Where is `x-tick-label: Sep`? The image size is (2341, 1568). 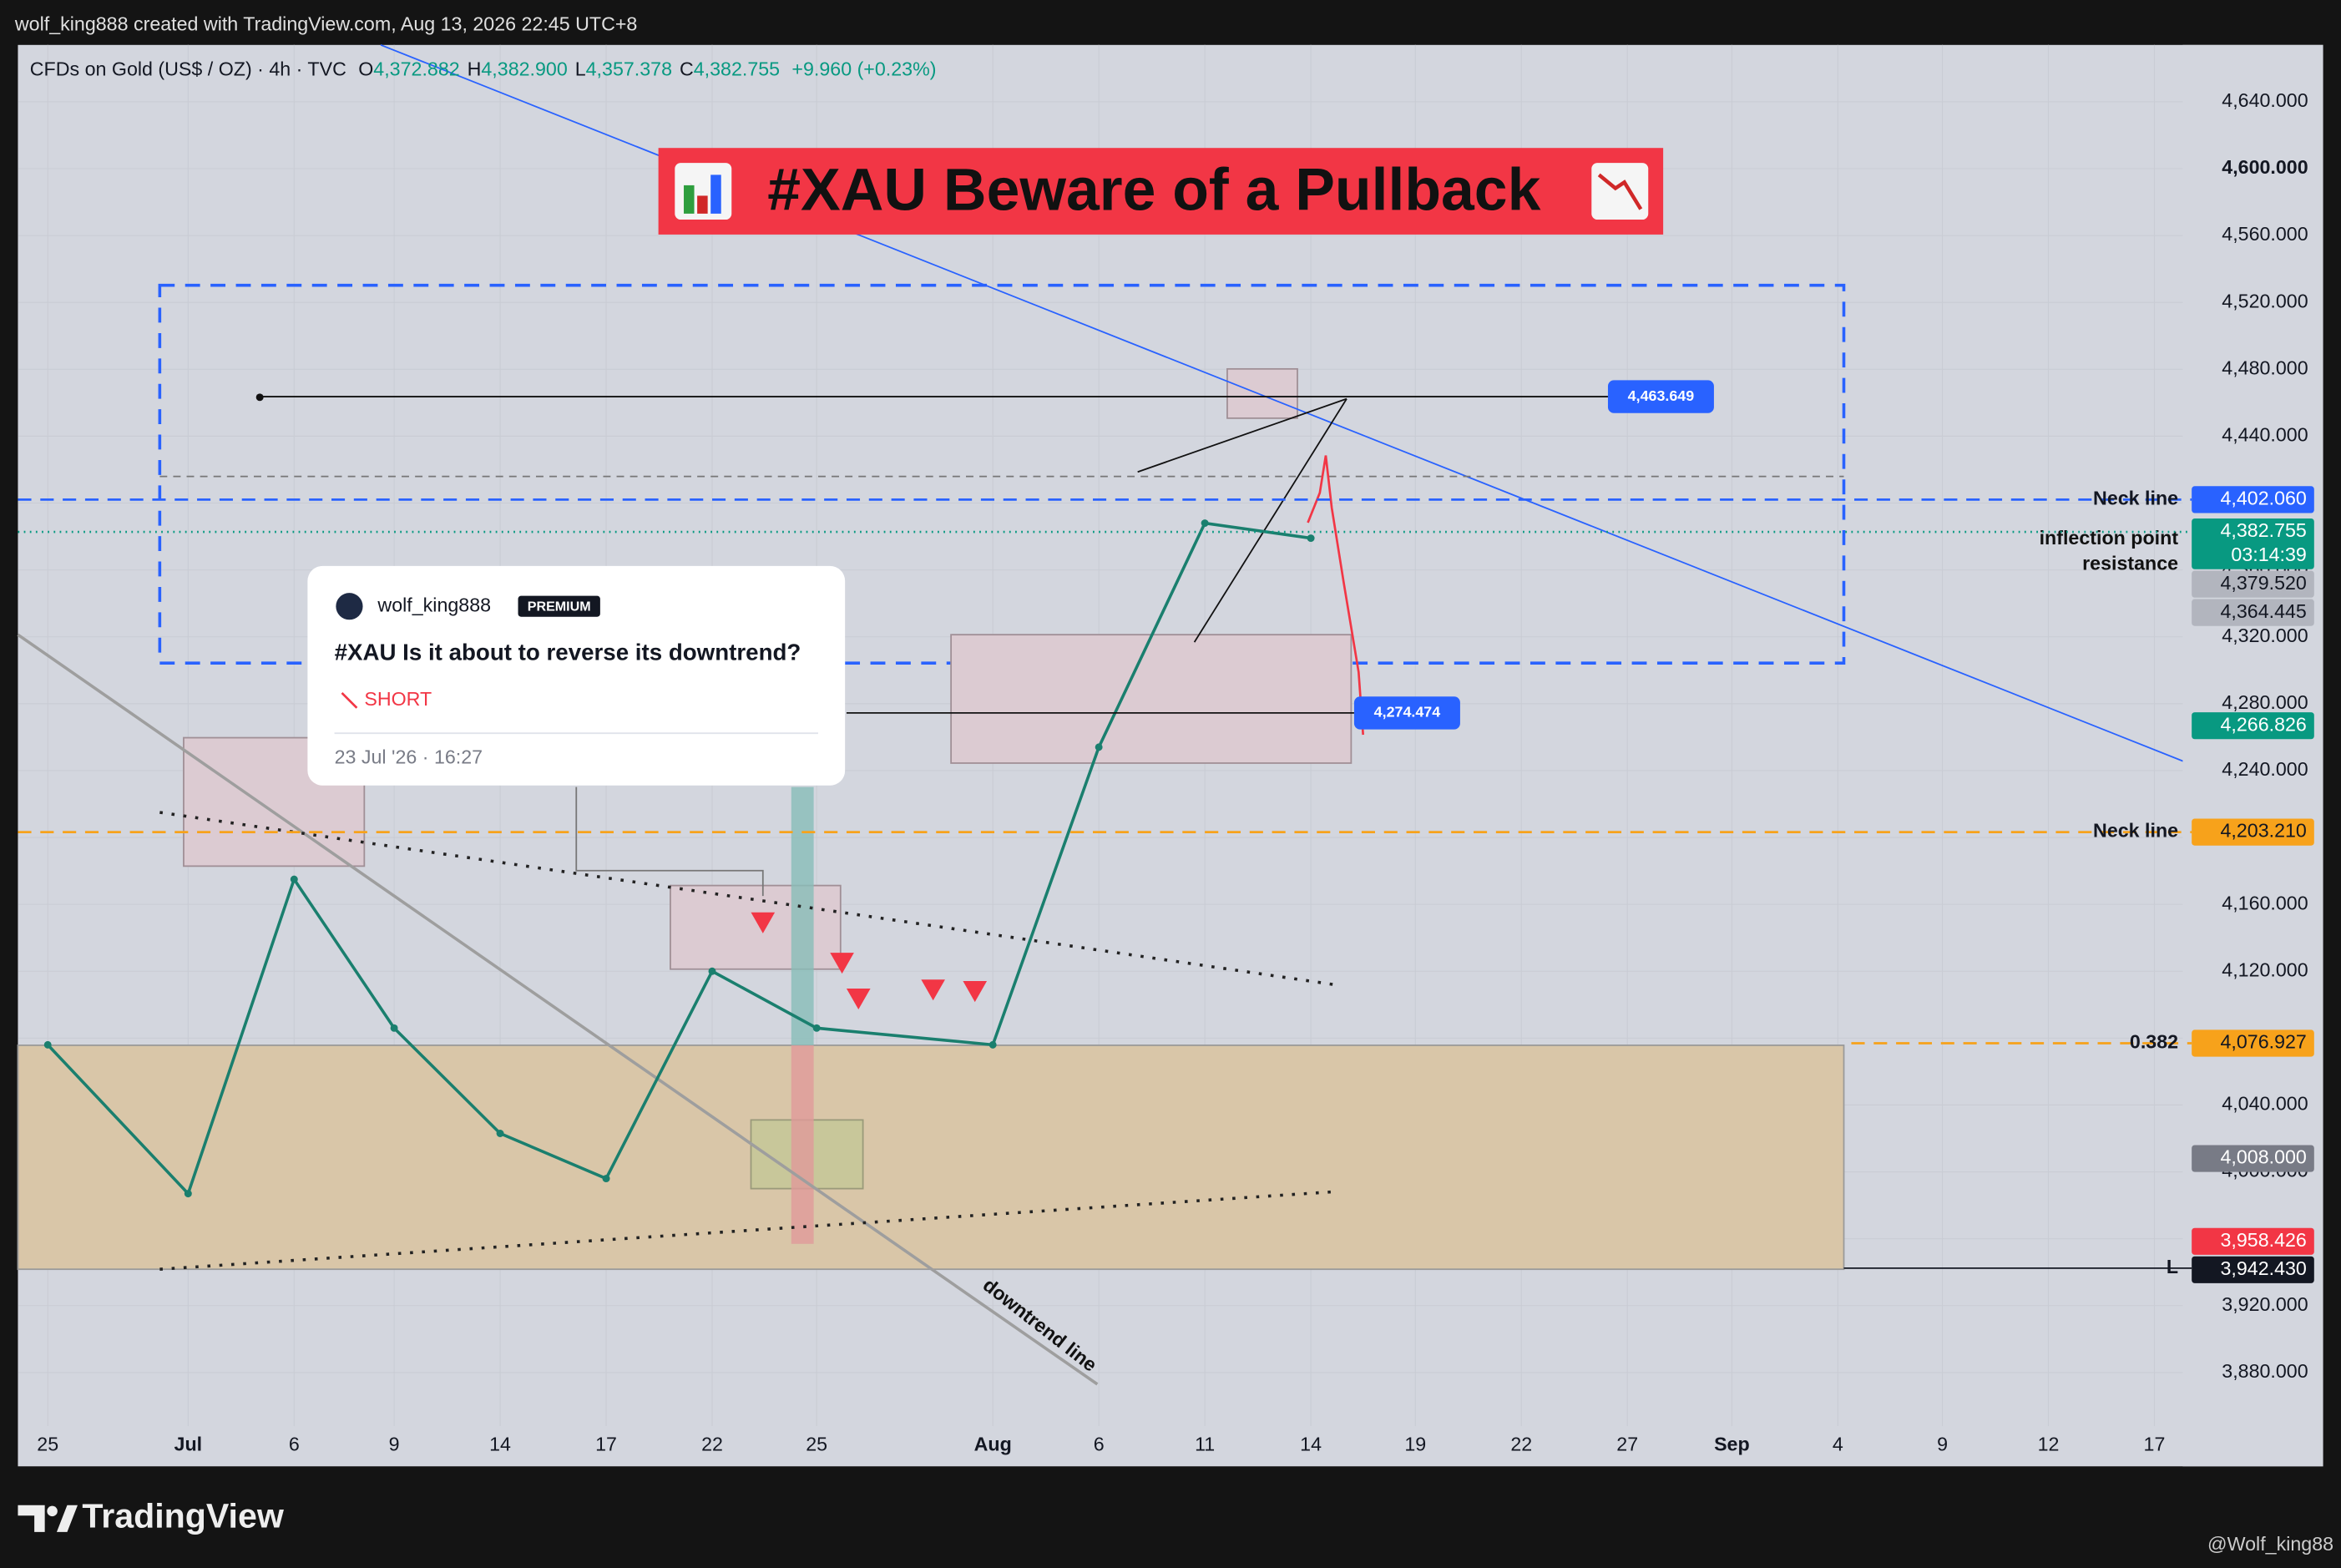 x-tick-label: Sep is located at coordinates (1732, 1443).